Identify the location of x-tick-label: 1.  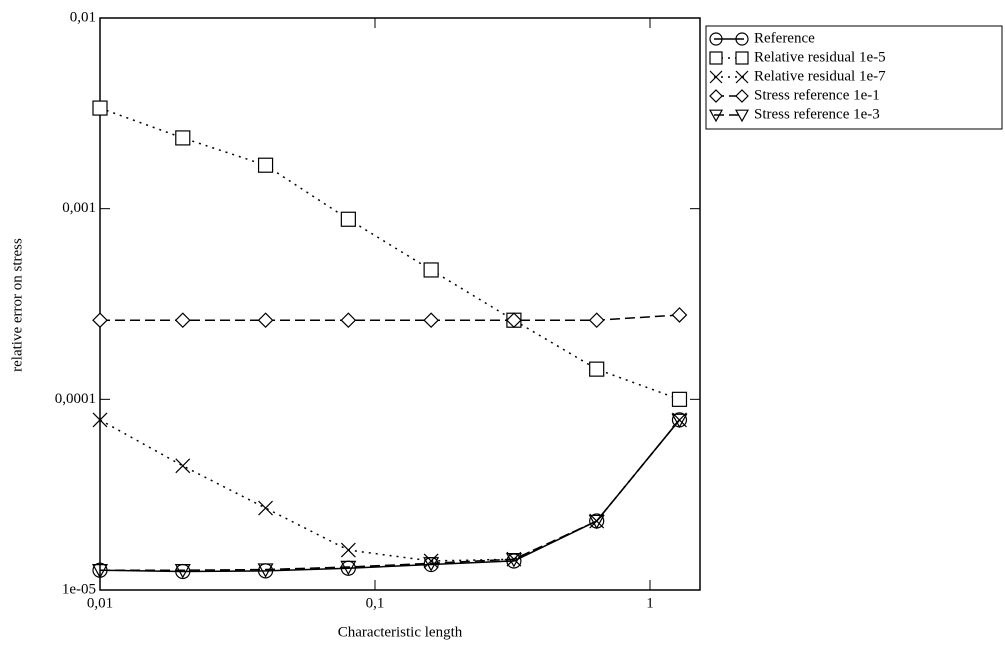
(650, 603).